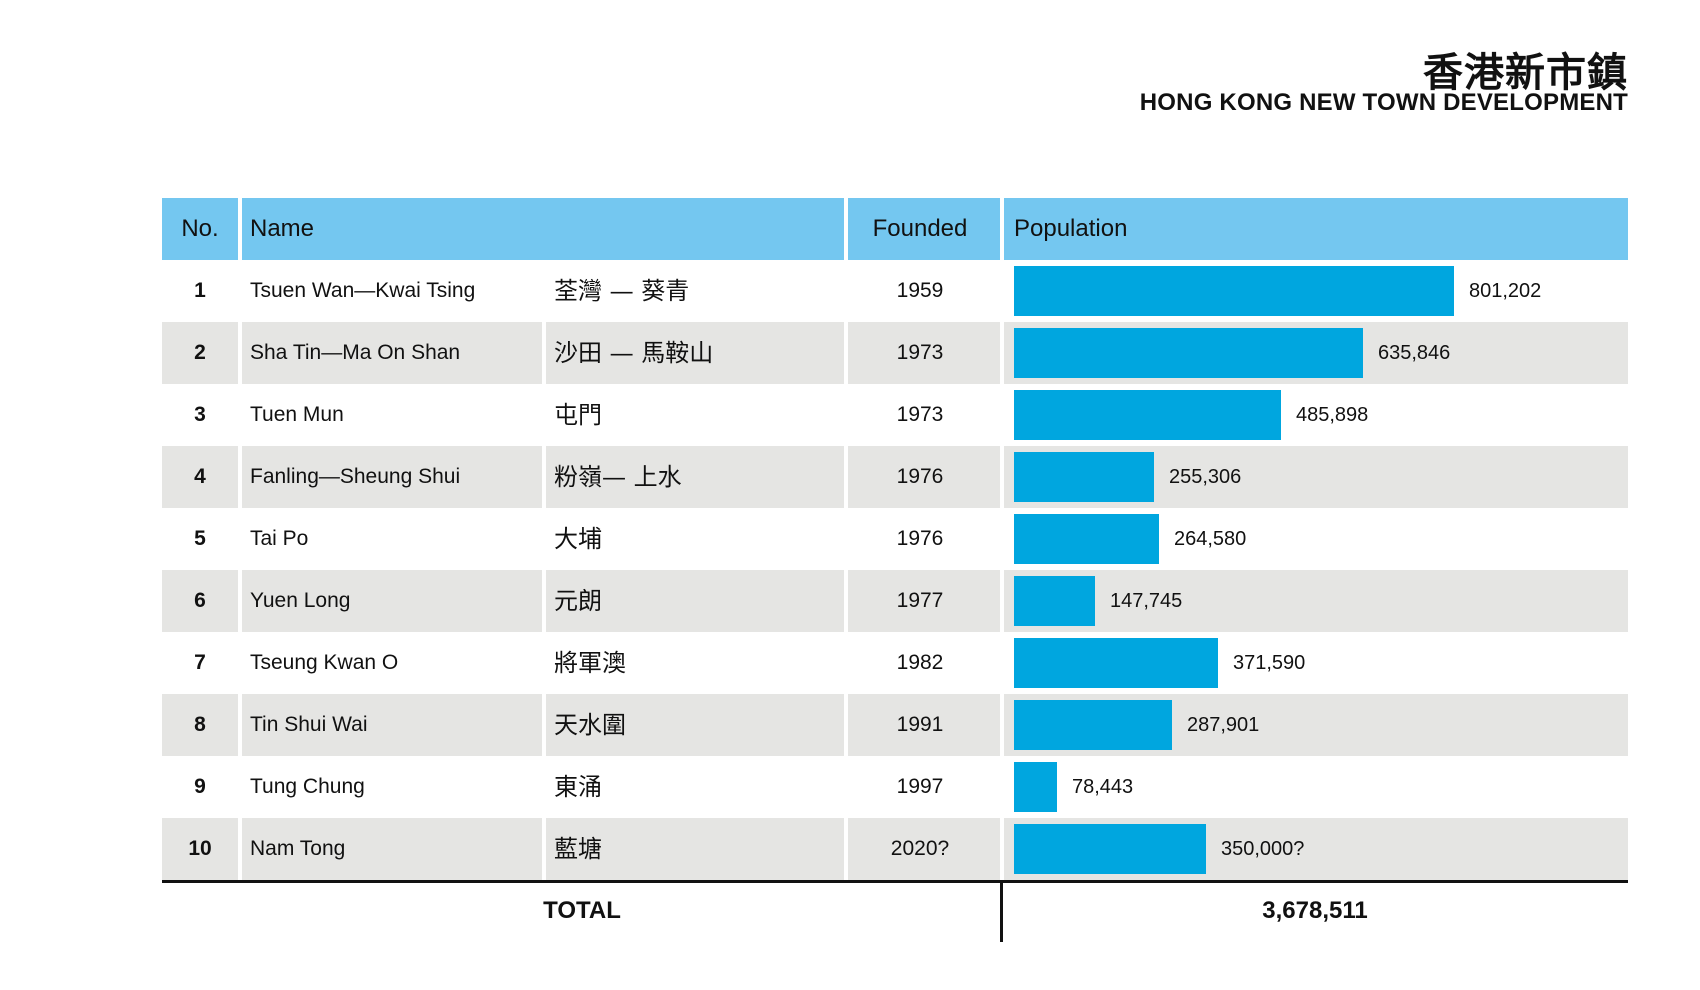  I want to click on town-name: Sha Tin—Ma On Shan, so click(355, 352).